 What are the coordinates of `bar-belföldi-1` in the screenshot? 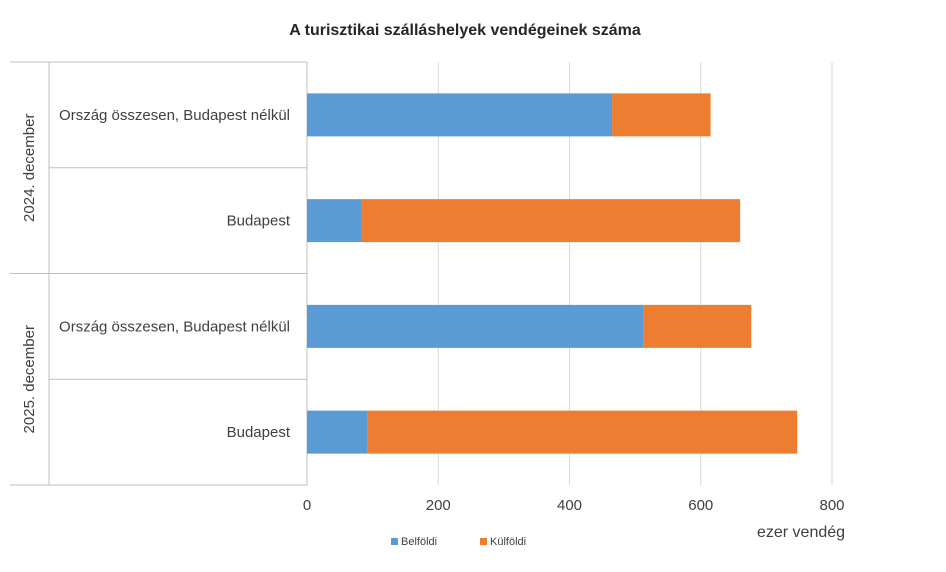 It's located at (334, 221).